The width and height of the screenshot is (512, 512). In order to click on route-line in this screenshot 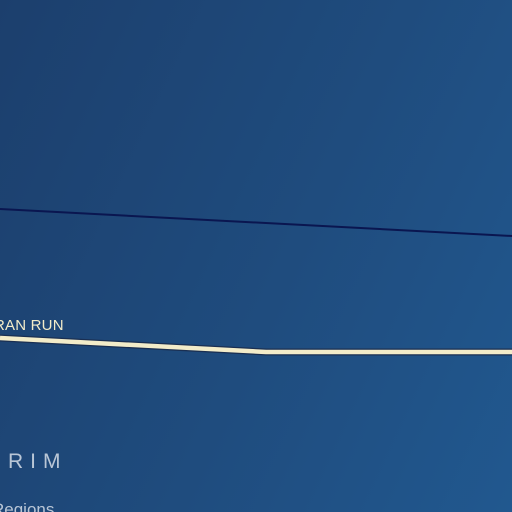, I will do `click(256, 345)`.